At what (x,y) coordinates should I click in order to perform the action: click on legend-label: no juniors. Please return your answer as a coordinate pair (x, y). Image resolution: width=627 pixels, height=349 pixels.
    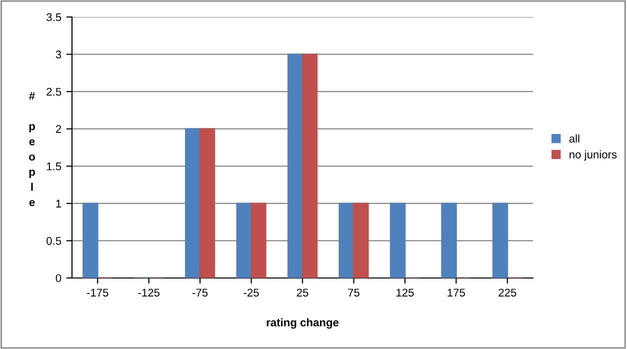
    Looking at the image, I should click on (593, 155).